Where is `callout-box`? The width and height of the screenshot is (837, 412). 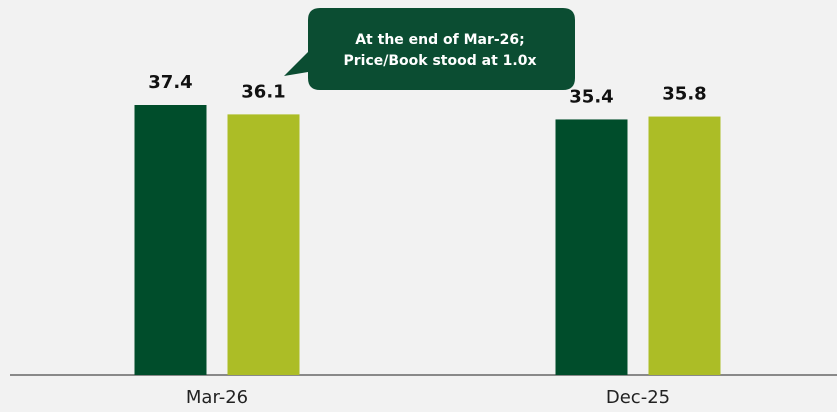 callout-box is located at coordinates (429, 49).